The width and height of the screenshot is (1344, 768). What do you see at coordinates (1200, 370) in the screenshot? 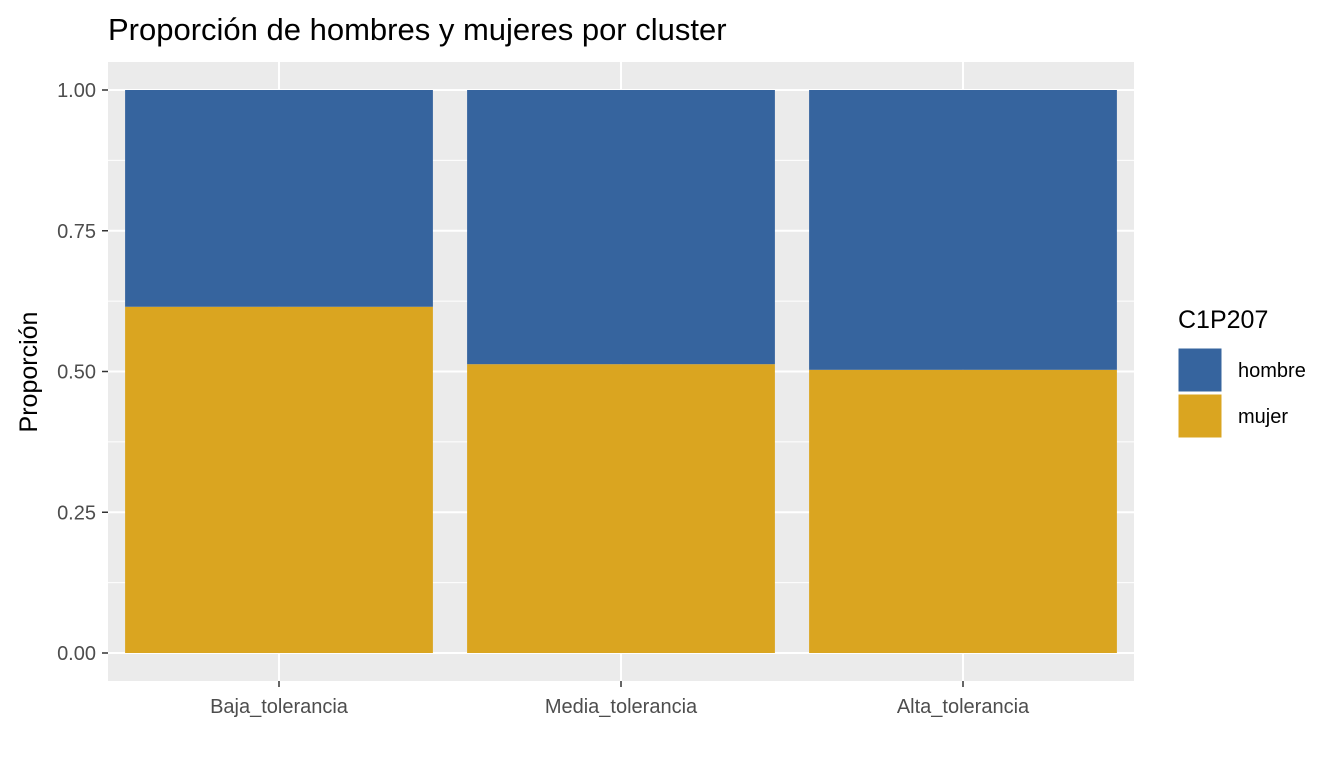
I see `legend-key-hombre` at bounding box center [1200, 370].